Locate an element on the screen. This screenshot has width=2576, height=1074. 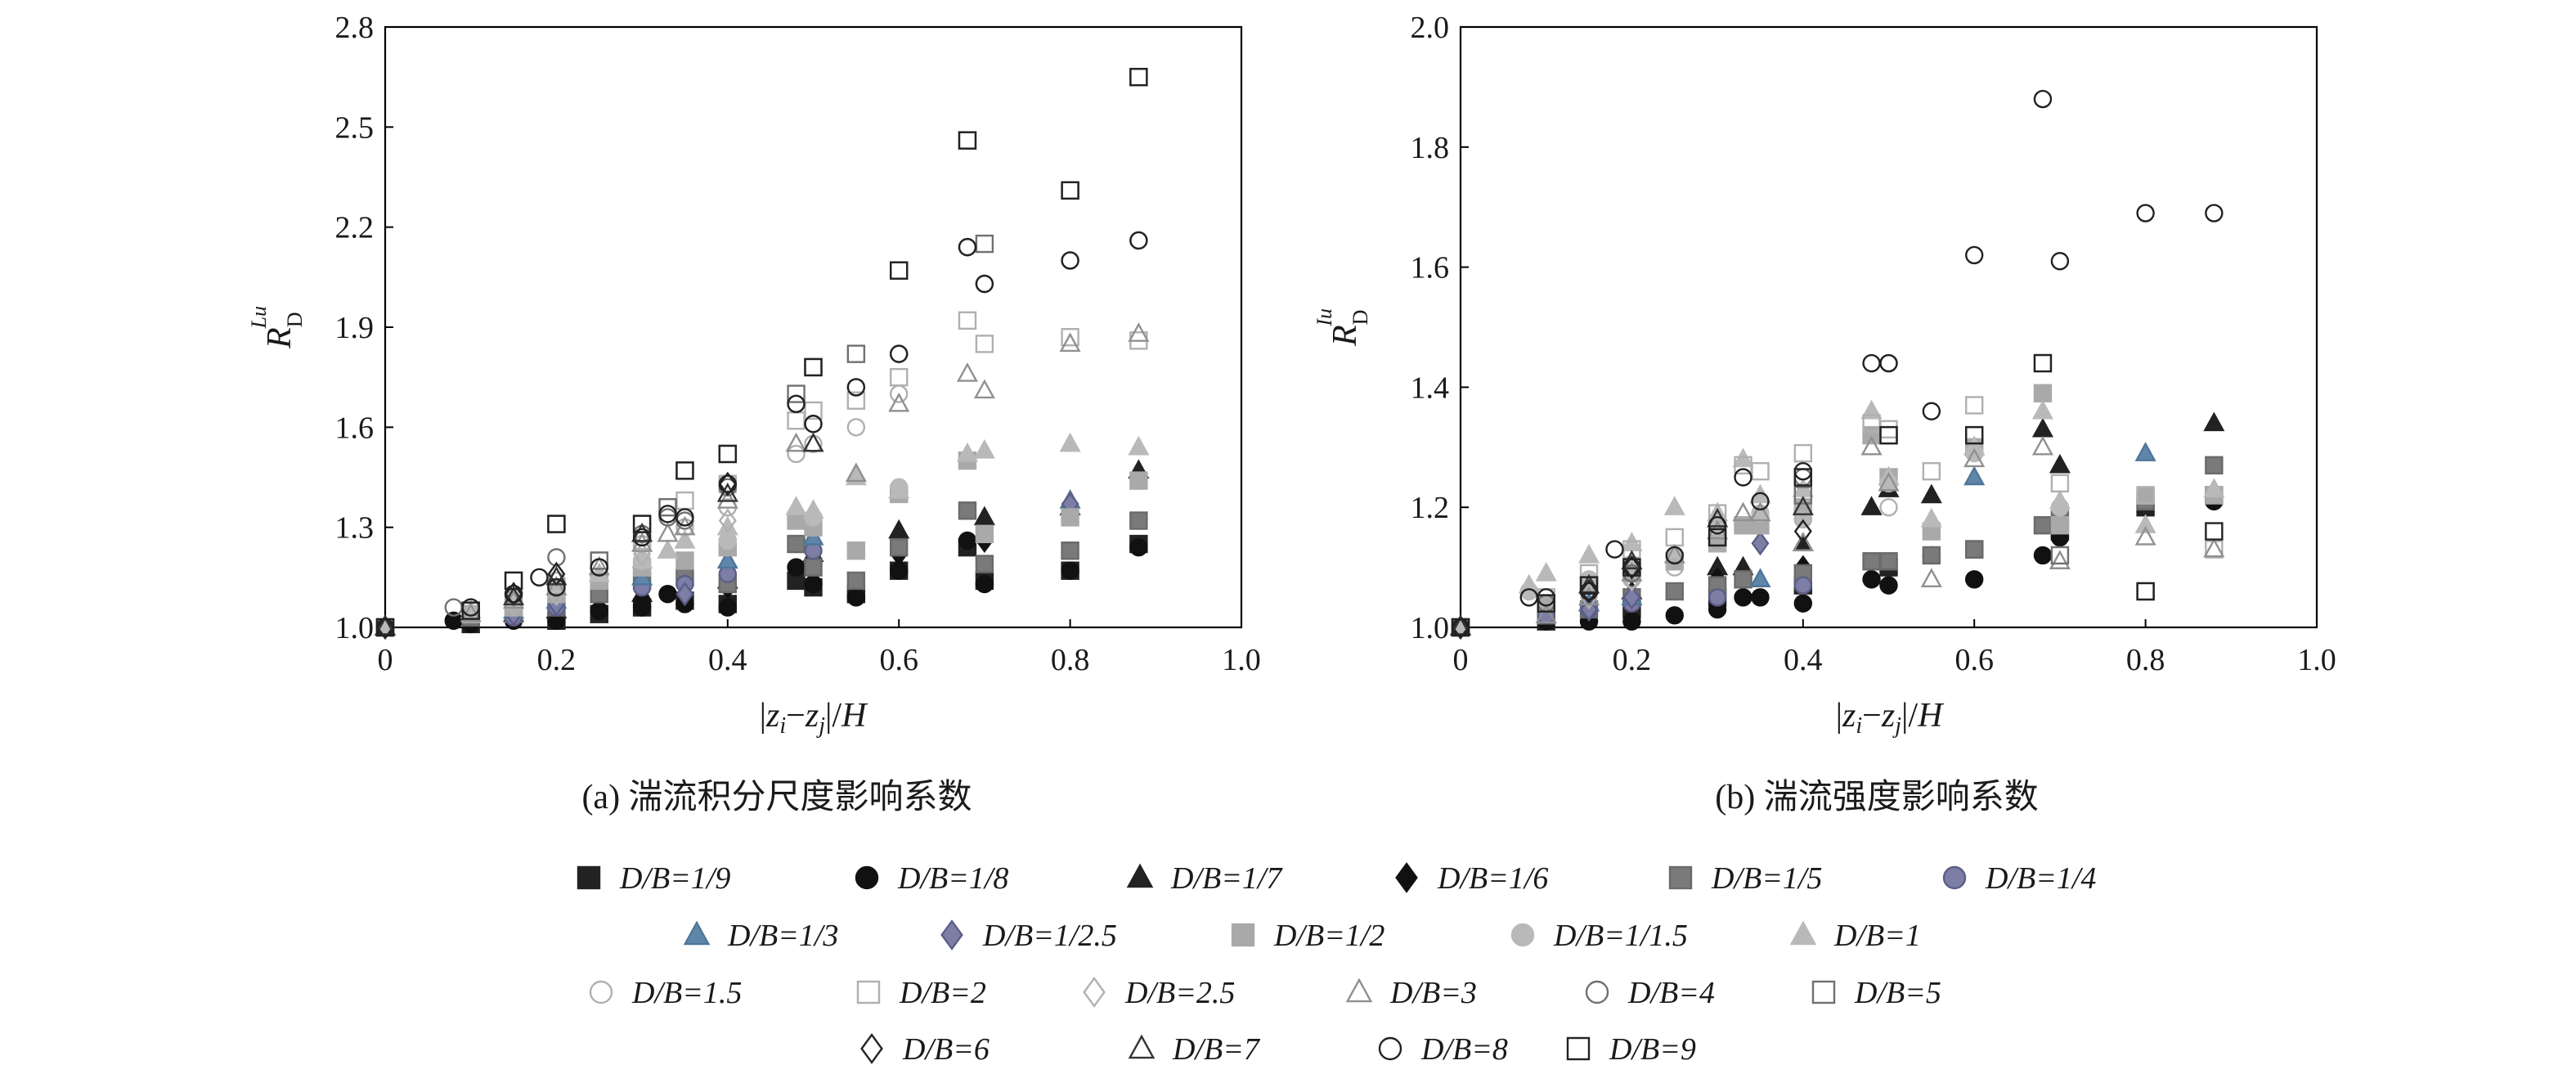
legend-label: D/B=1/2 is located at coordinates (1328, 936).